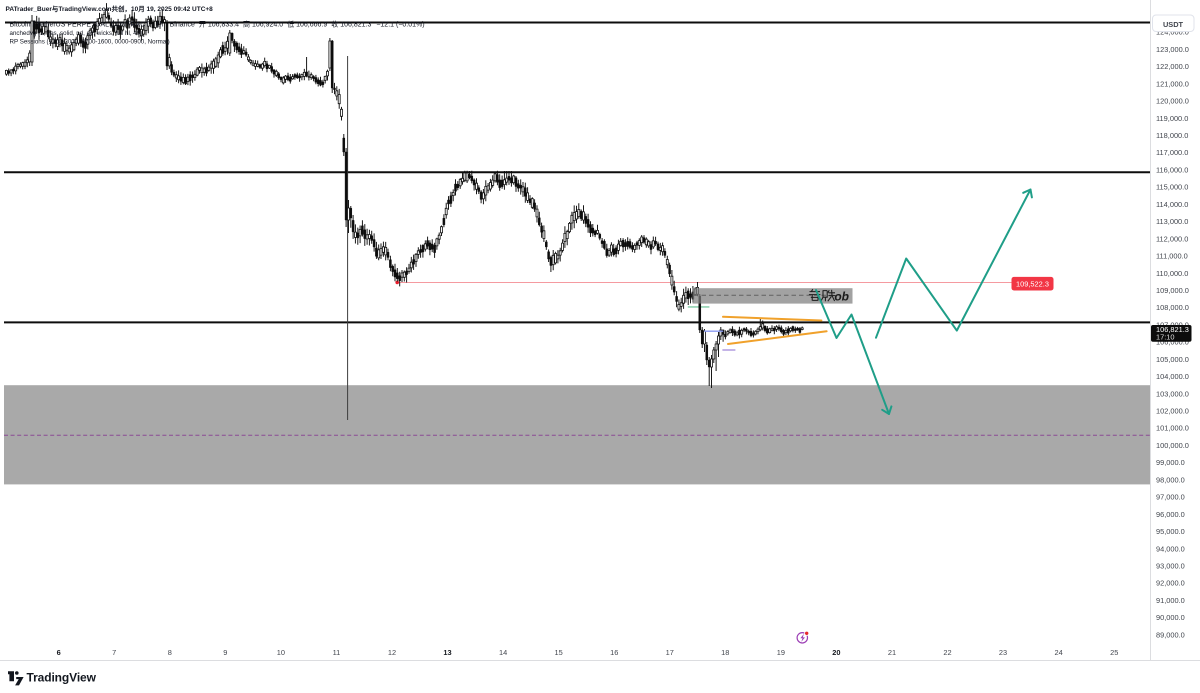 Image resolution: width=1200 pixels, height=693 pixels. I want to click on svg-text: 22, so click(947, 652).